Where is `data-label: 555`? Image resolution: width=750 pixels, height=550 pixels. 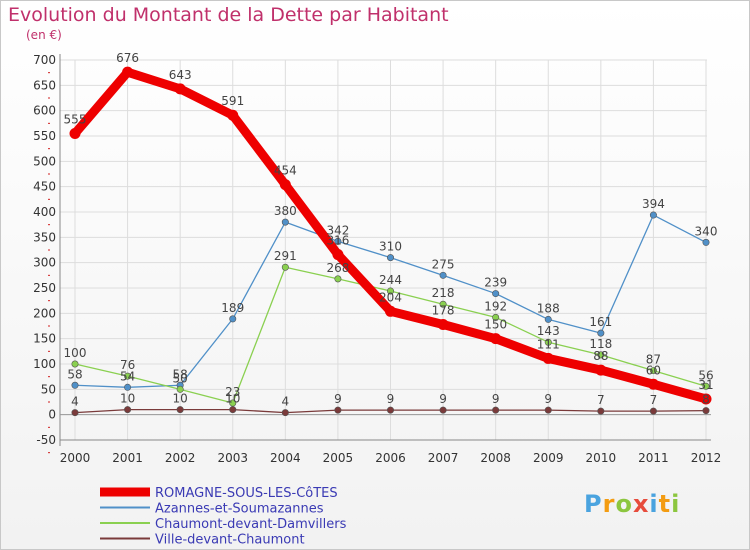 data-label: 555 is located at coordinates (75, 119).